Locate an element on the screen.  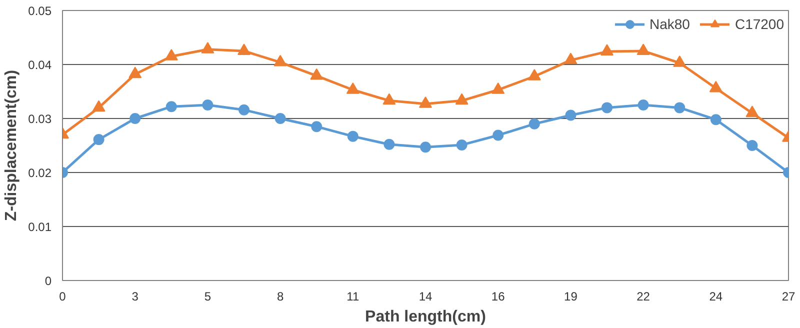
y-tick-label: 0.04 is located at coordinates (40, 65).